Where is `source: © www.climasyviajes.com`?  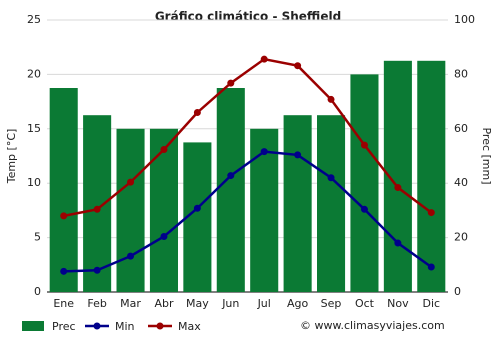 source: © www.climasyviajes.com is located at coordinates (372, 325).